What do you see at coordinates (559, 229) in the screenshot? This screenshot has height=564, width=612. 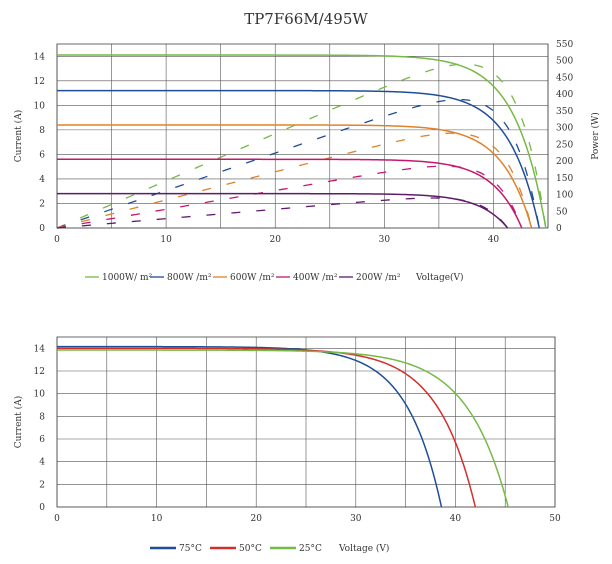 I see `y2-tick-label: 0` at bounding box center [559, 229].